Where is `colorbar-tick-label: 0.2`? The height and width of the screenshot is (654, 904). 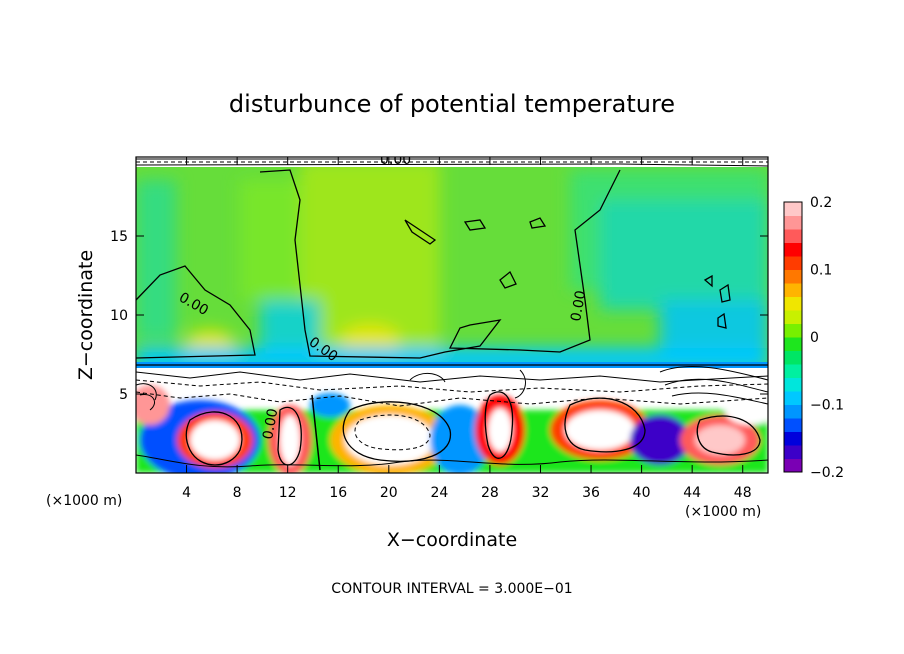
colorbar-tick-label: 0.2 is located at coordinates (821, 203).